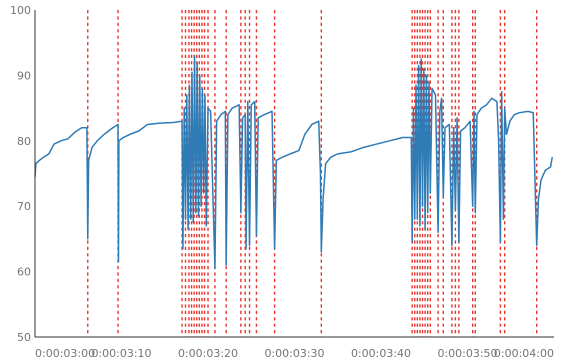 The image size is (584, 364). Describe the element at coordinates (65, 353) in the screenshot. I see `x-tick-label: 0:00:03:00` at that location.